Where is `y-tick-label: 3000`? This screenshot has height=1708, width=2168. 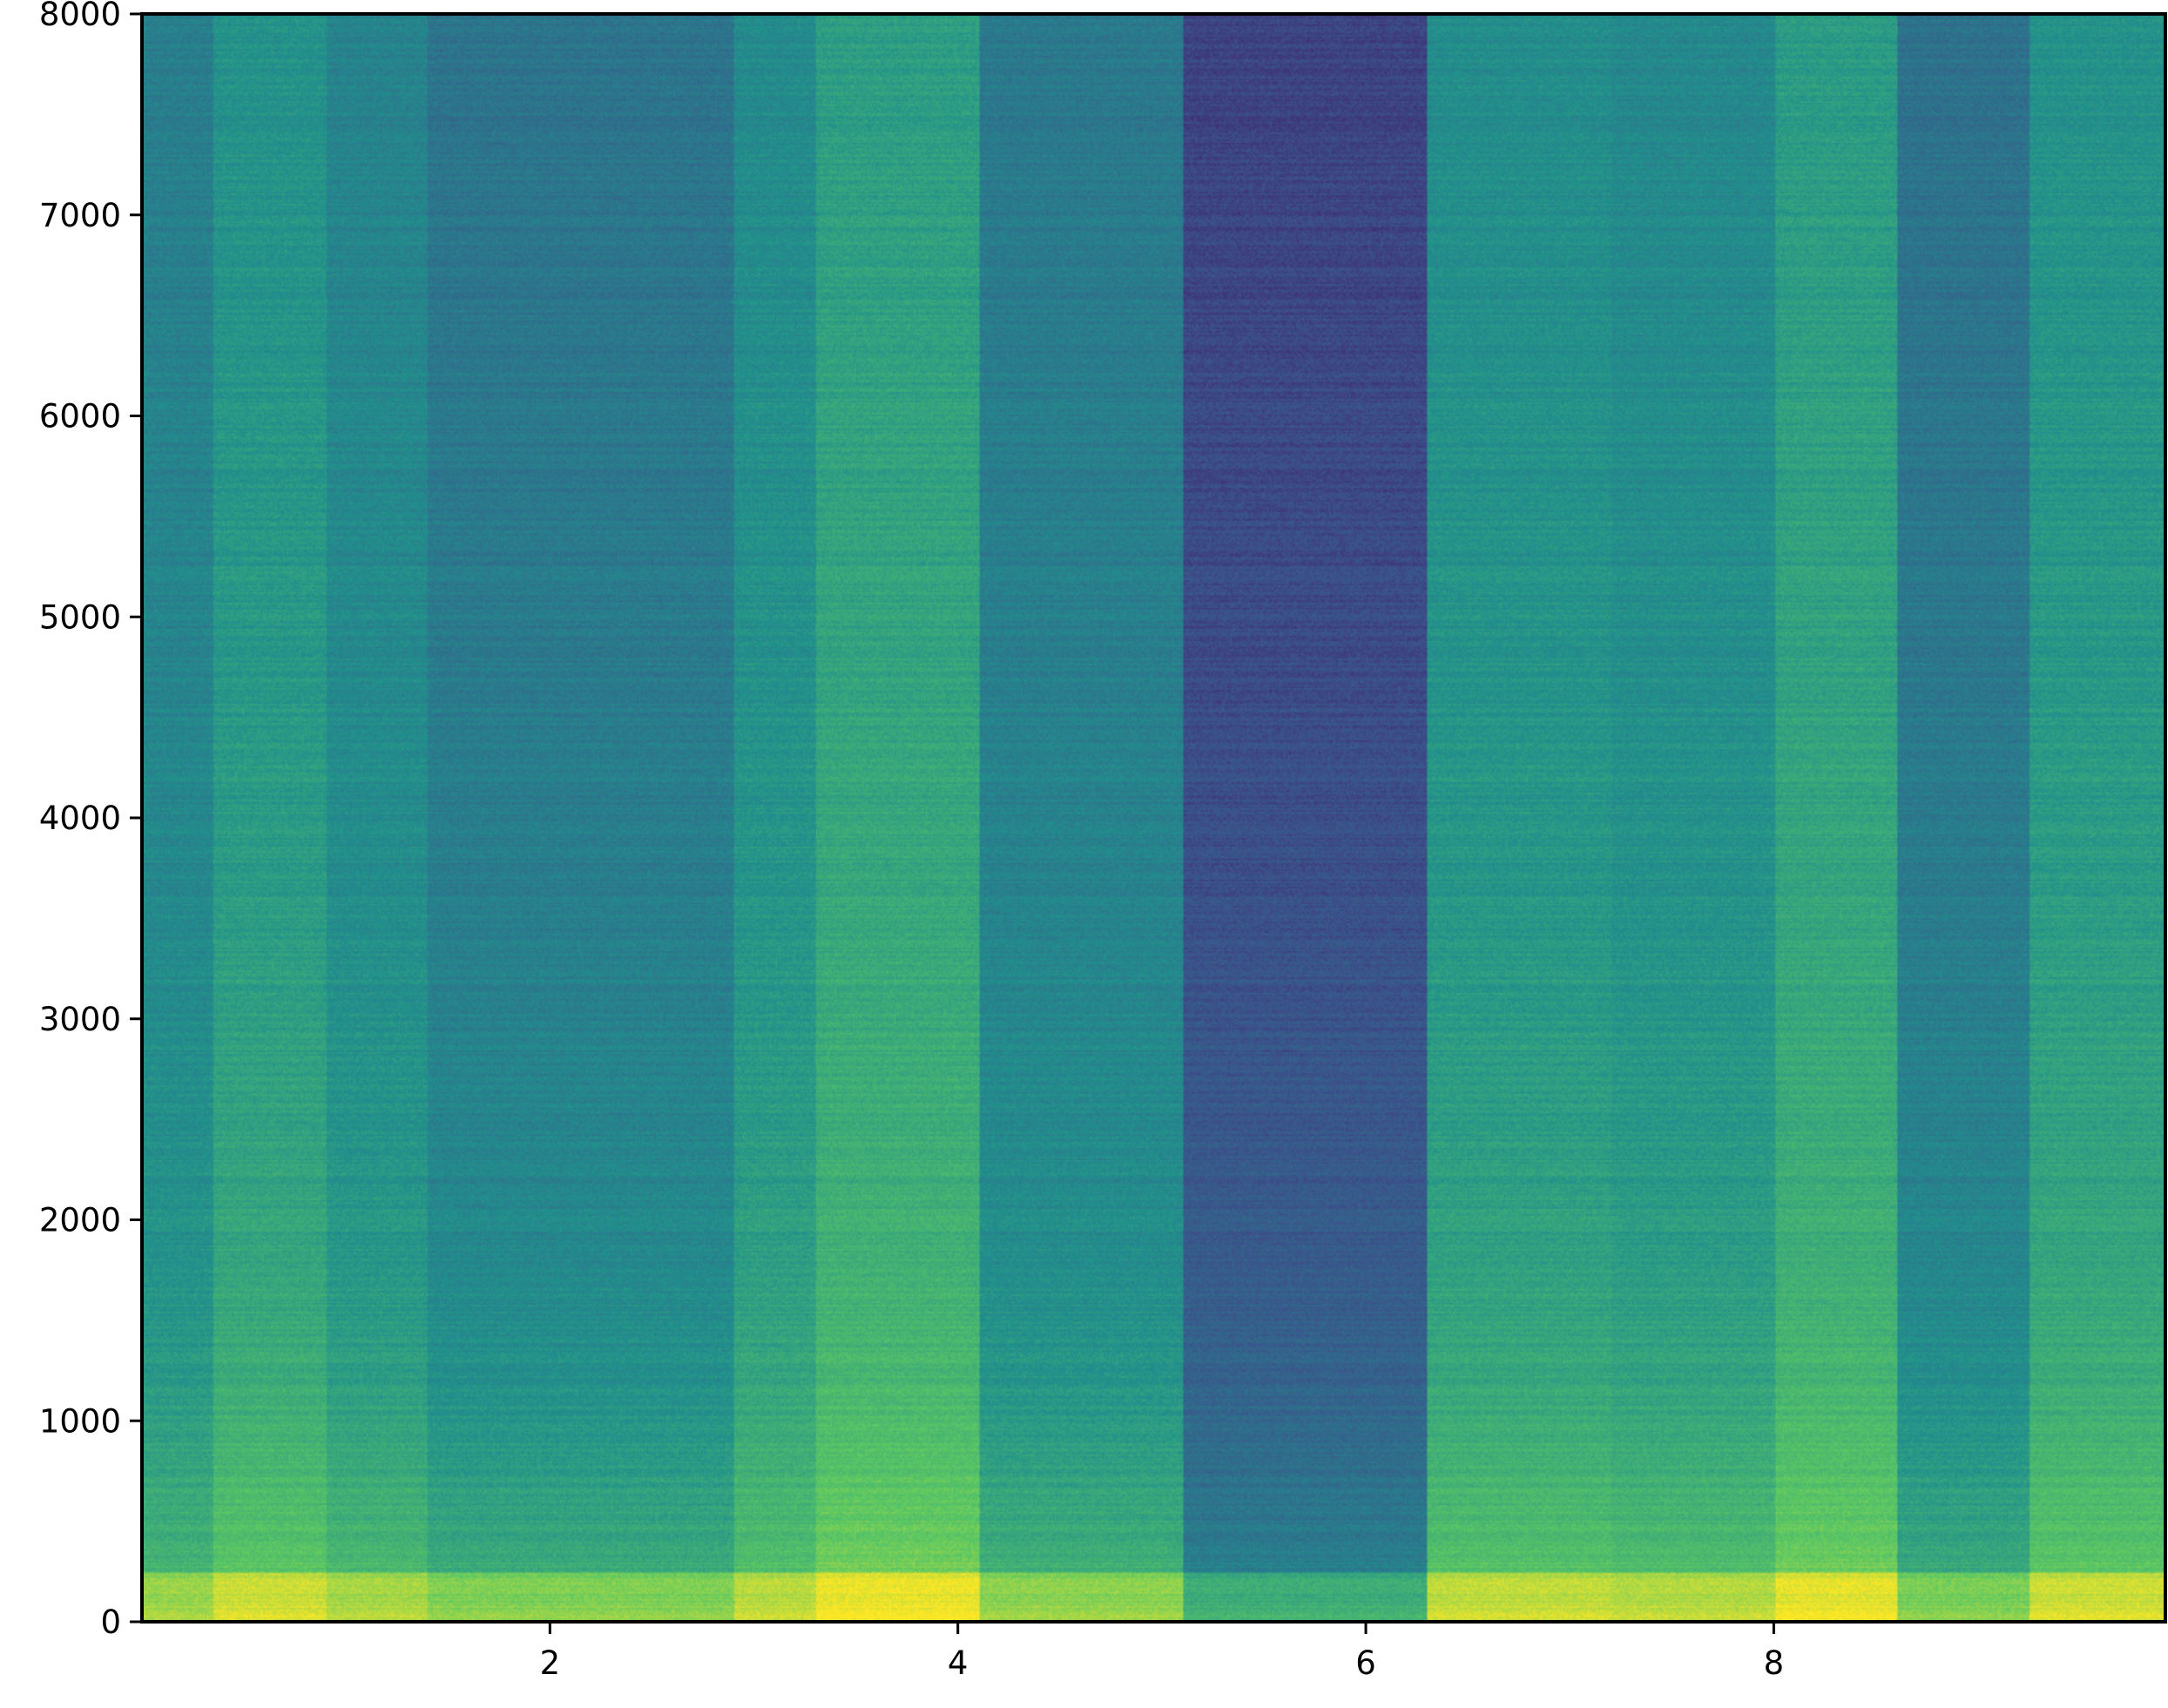 y-tick-label: 3000 is located at coordinates (80, 1020).